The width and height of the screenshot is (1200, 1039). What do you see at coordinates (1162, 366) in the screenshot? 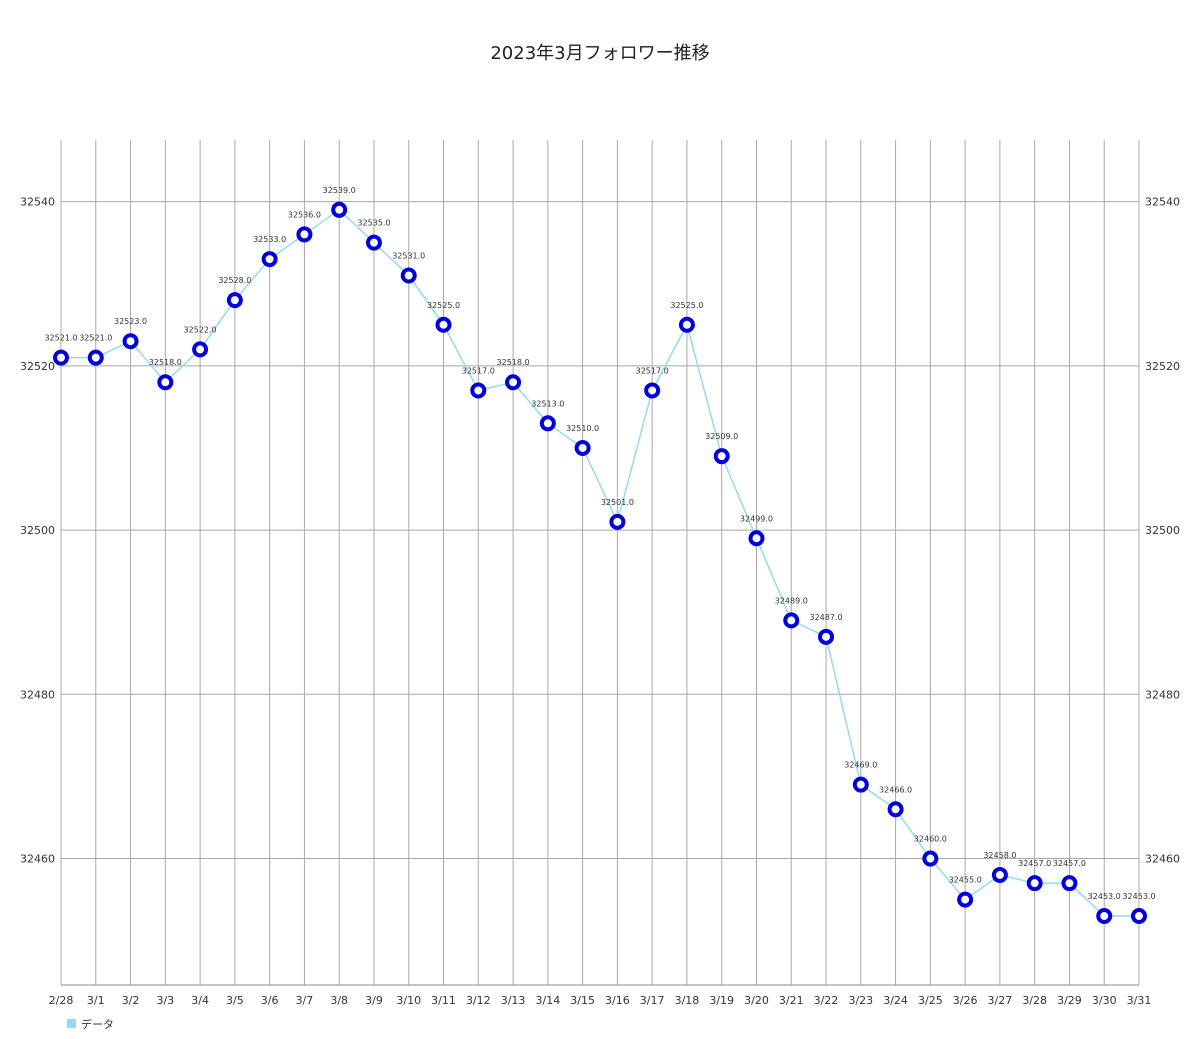
I see `y-tick-label-right: 32520` at bounding box center [1162, 366].